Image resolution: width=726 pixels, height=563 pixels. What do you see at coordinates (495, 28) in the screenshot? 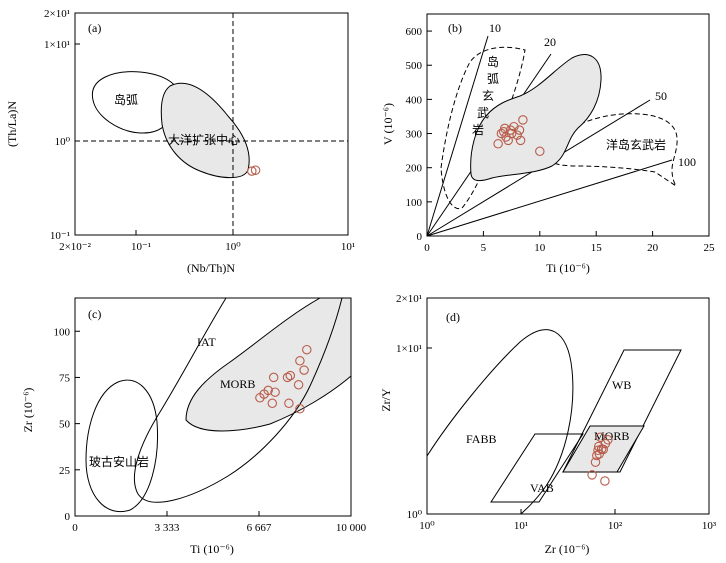
I see `ratio-label-10: 10` at bounding box center [495, 28].